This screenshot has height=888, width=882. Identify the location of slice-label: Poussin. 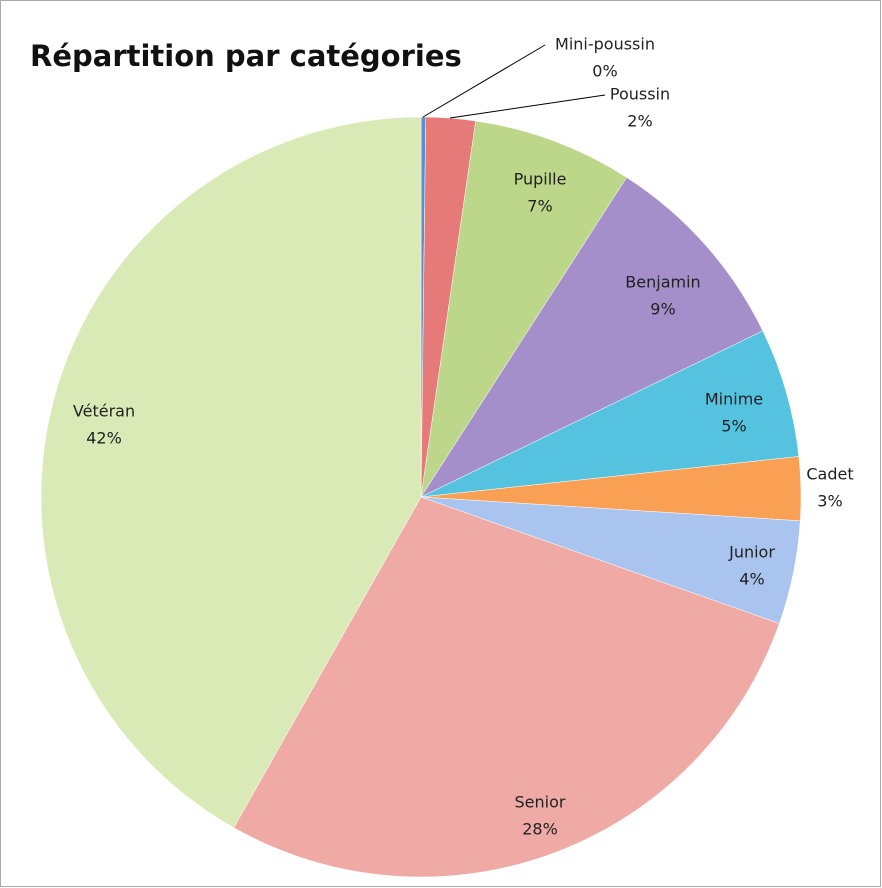
(640, 94).